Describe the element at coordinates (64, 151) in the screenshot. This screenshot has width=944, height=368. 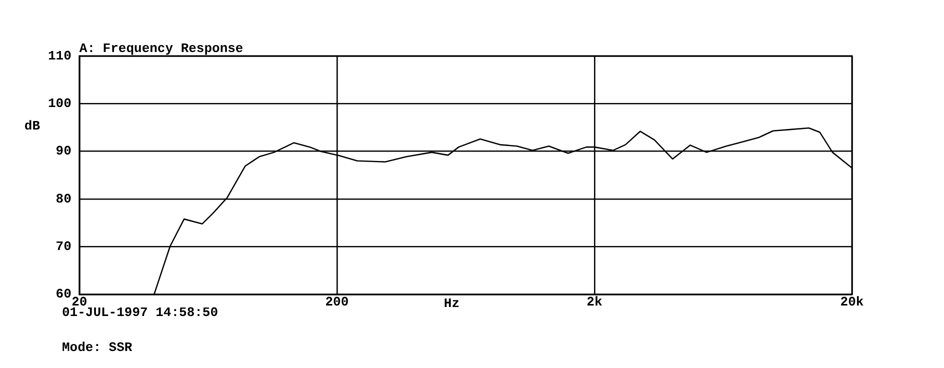
I see `y-tick-label: 90` at that location.